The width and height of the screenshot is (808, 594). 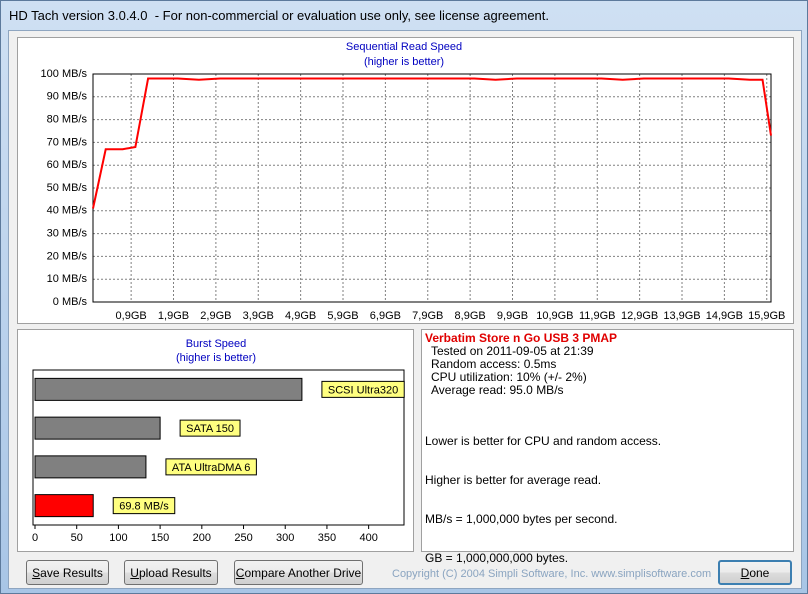 I want to click on note: Higher is better for average read., so click(x=513, y=480).